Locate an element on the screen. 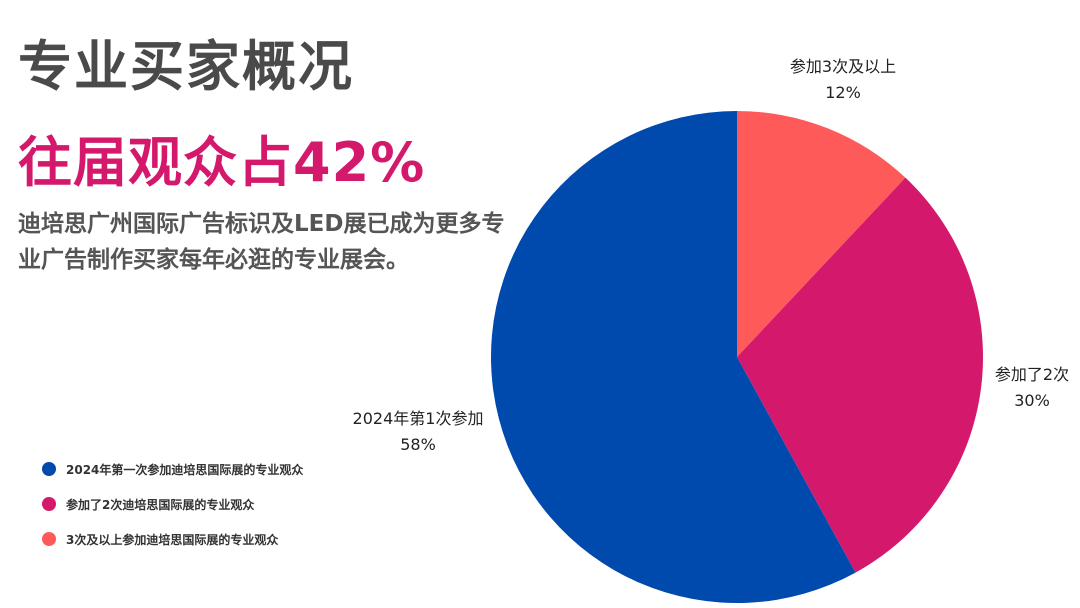 This screenshot has width=1080, height=608. legend-item: 3次及以上参加迪培思国际展的专业观众 is located at coordinates (172, 539).